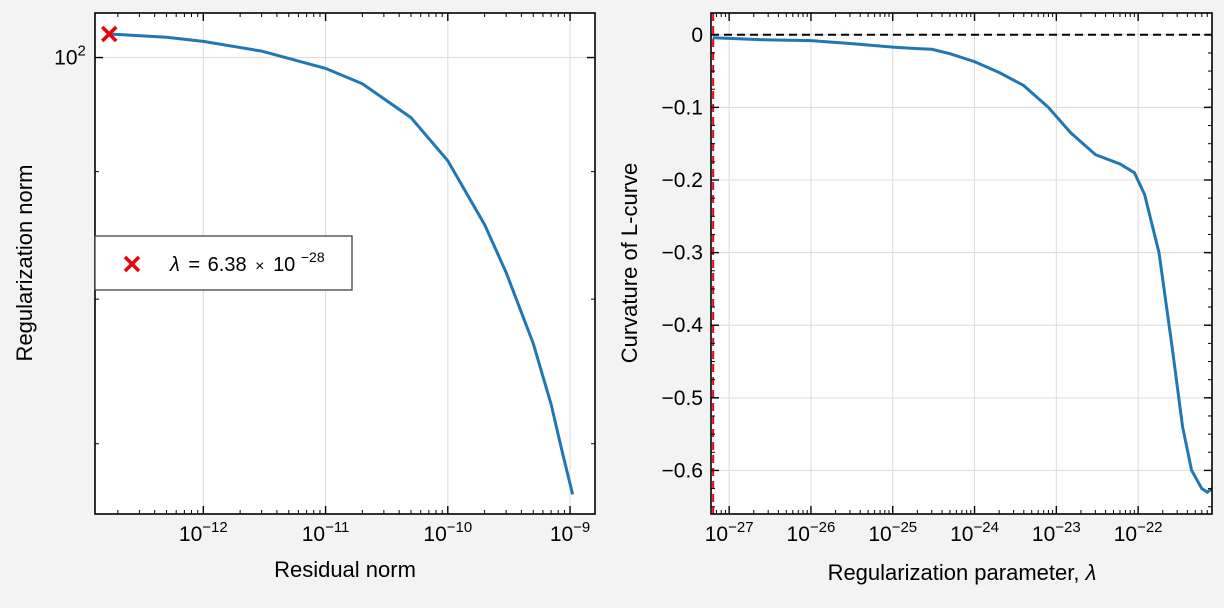 The height and width of the screenshot is (608, 1224). Describe the element at coordinates (682, 253) in the screenshot. I see `y-tick-label: −0.3` at that location.